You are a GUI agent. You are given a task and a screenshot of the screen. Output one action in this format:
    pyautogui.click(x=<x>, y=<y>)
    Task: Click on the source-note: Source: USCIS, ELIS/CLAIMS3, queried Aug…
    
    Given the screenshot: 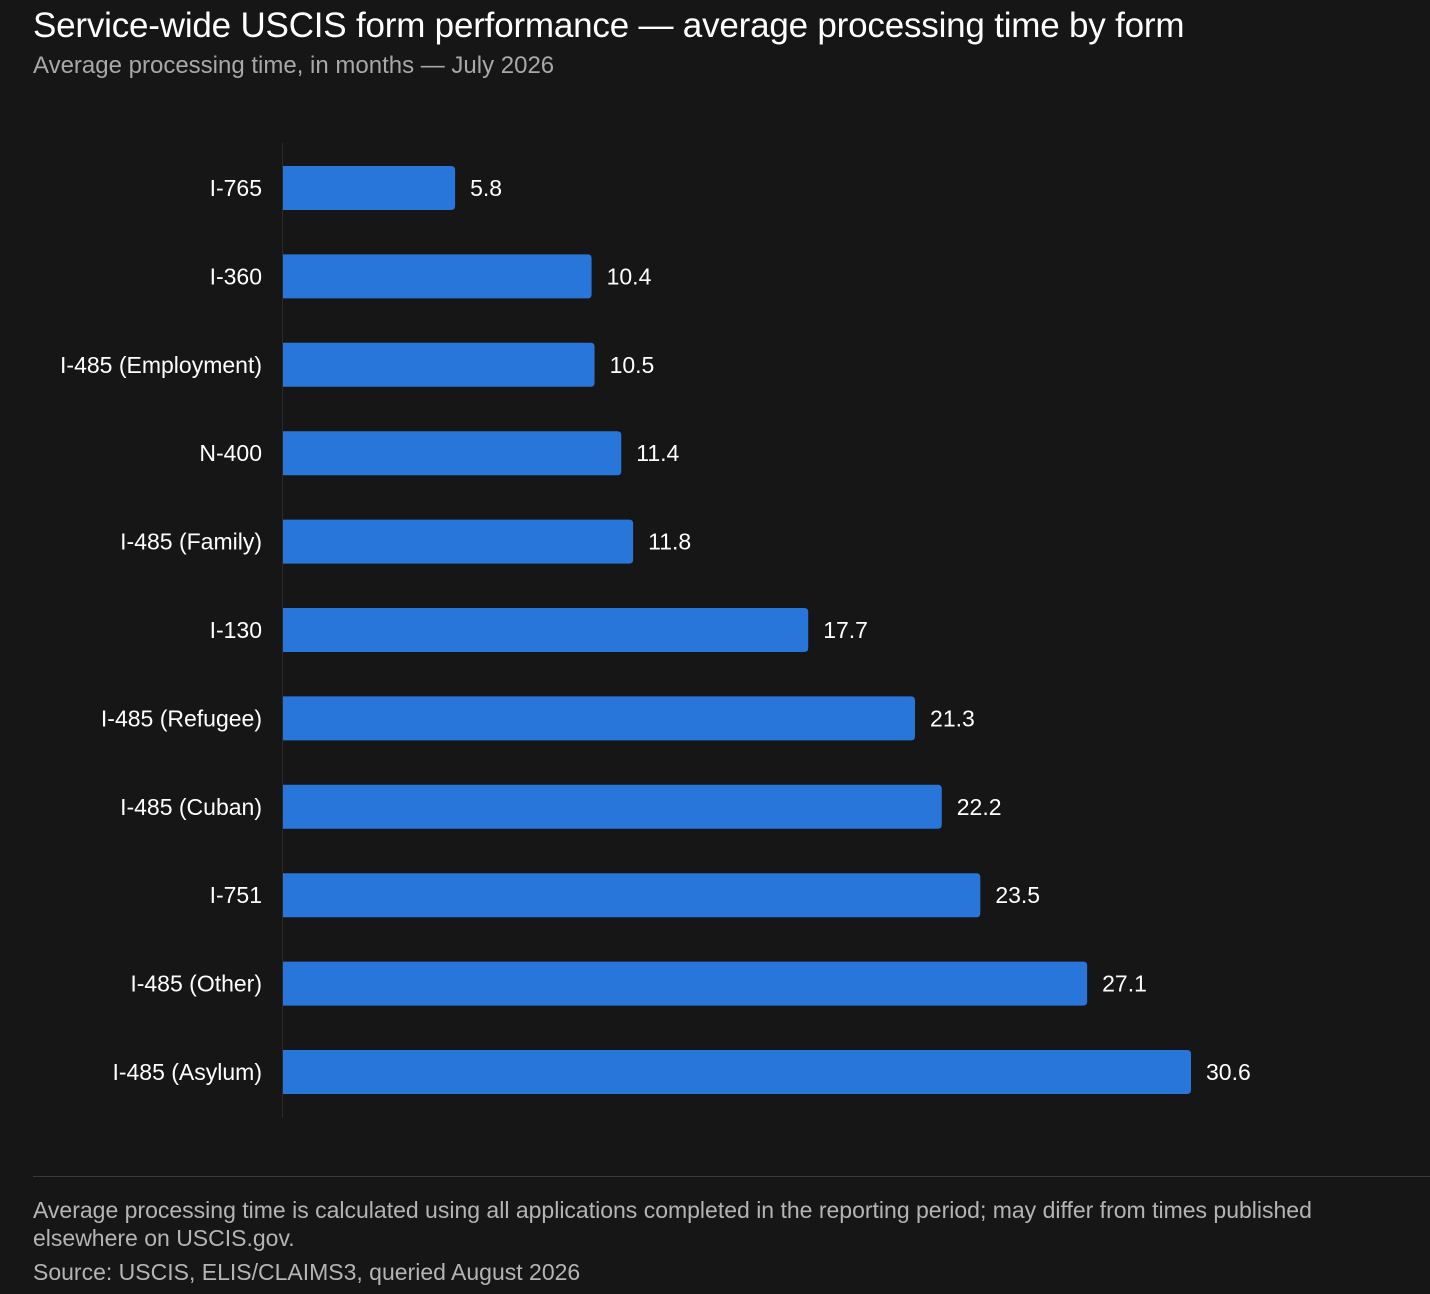 What is the action you would take?
    pyautogui.click(x=307, y=1272)
    